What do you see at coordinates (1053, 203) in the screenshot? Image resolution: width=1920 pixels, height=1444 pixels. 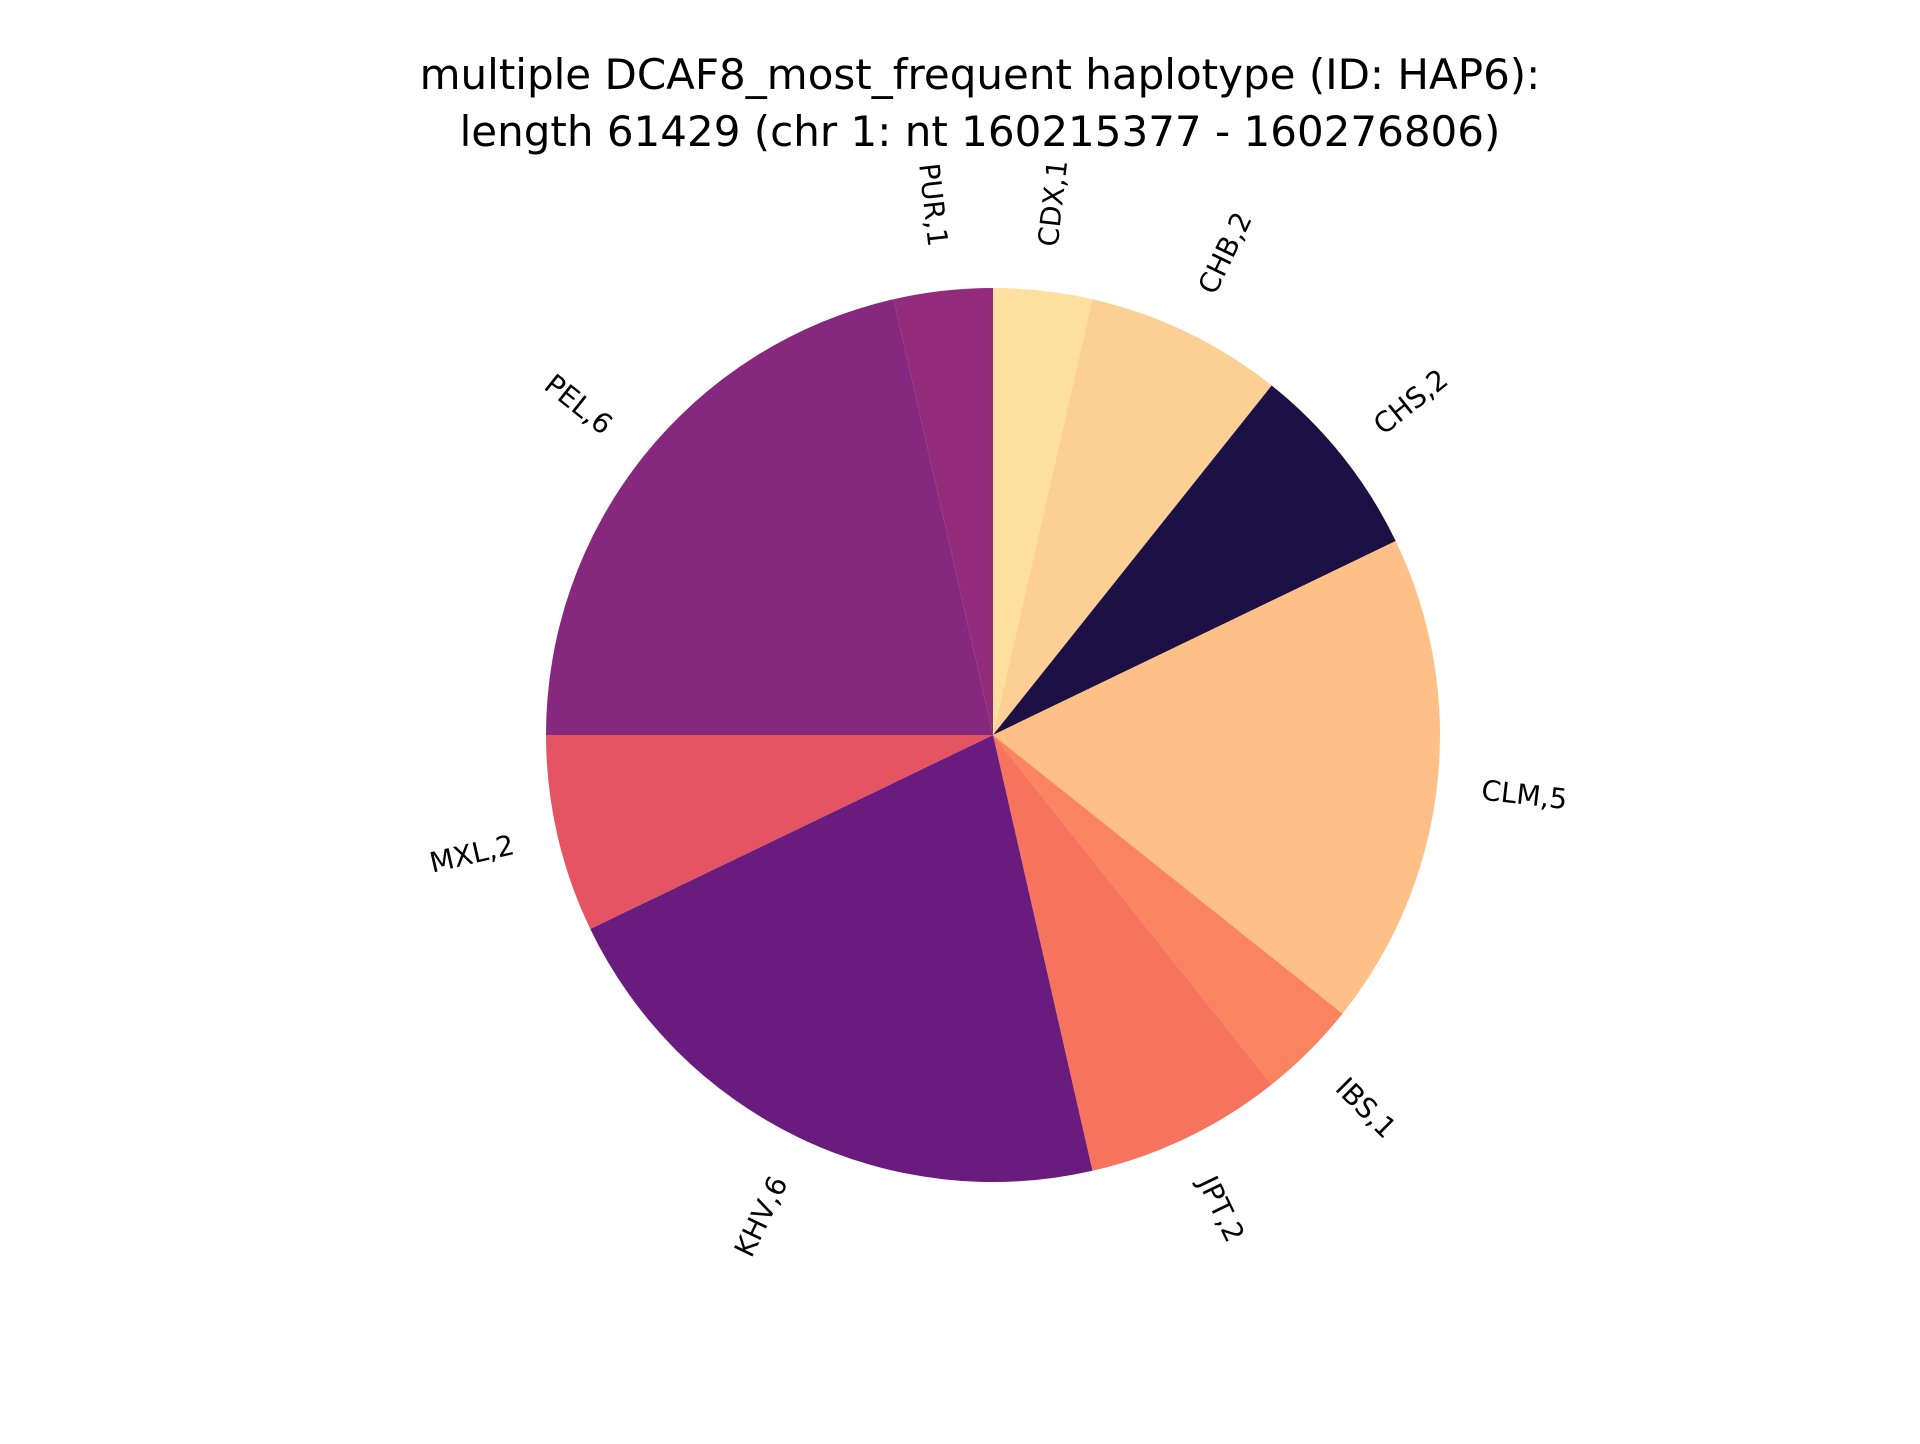 I see `pie-label-cdx: CDX,1` at bounding box center [1053, 203].